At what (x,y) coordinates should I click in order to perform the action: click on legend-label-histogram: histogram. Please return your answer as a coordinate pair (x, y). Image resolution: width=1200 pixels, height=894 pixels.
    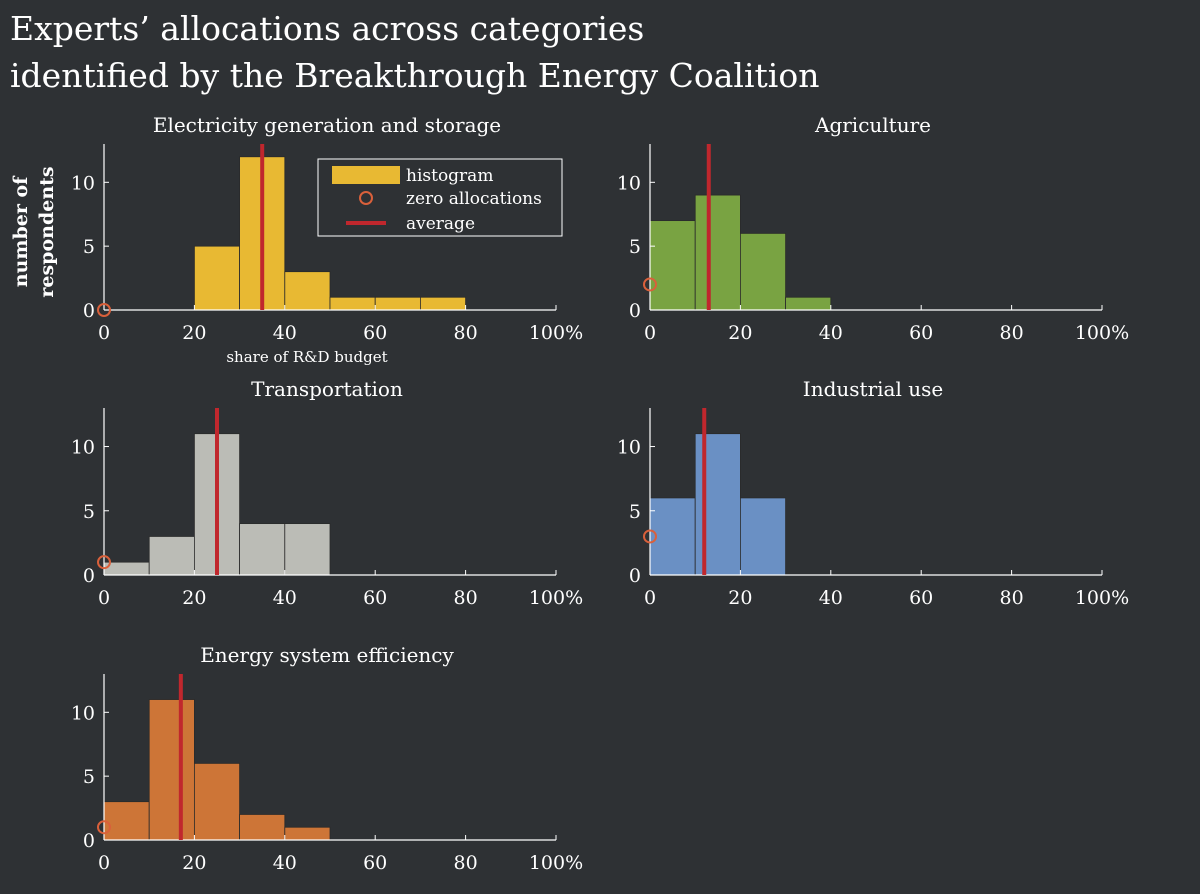
    Looking at the image, I should click on (449, 176).